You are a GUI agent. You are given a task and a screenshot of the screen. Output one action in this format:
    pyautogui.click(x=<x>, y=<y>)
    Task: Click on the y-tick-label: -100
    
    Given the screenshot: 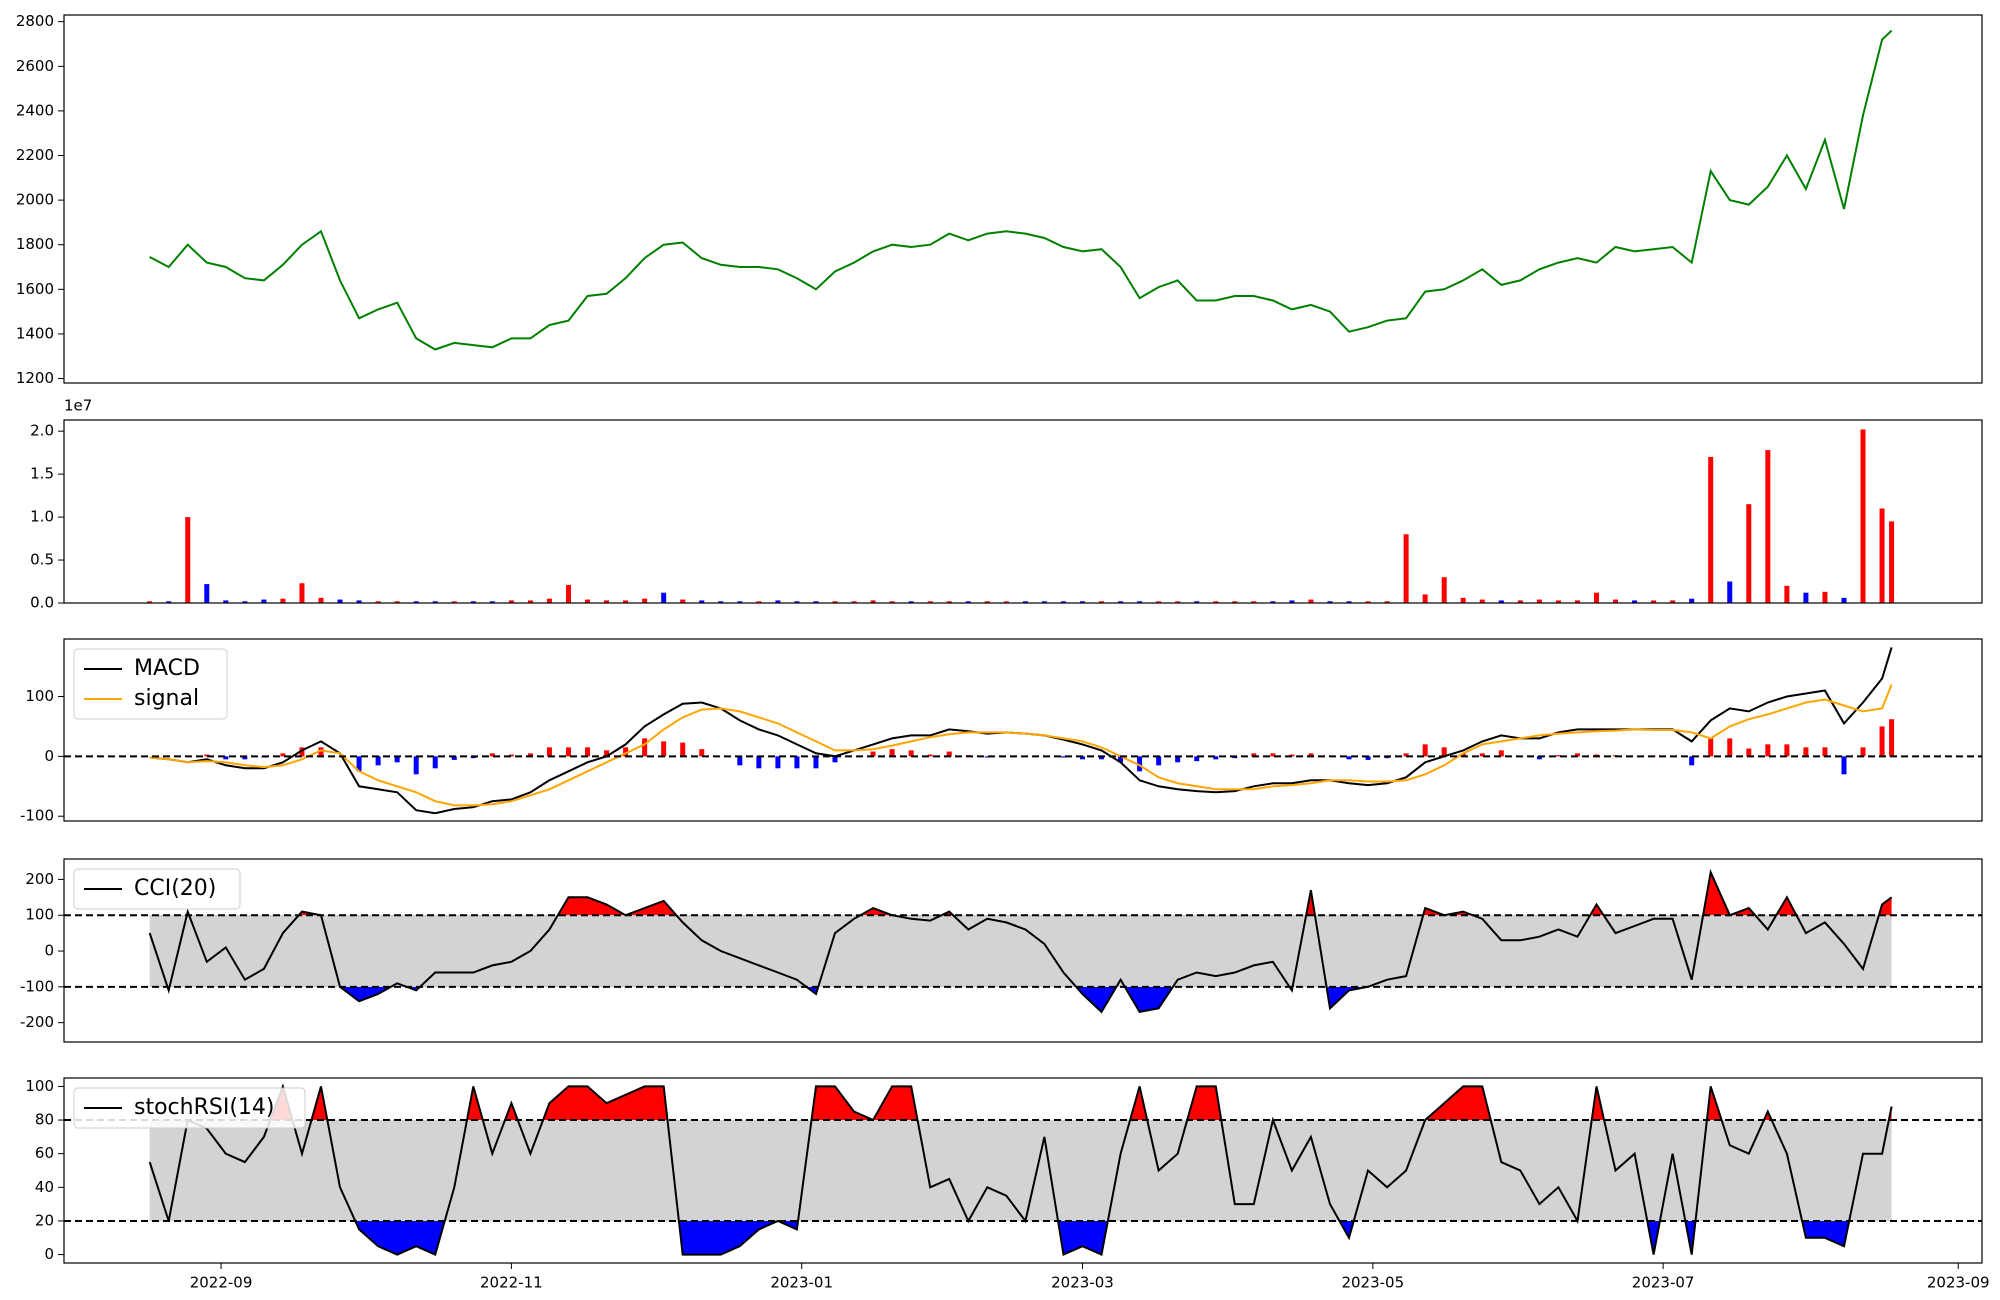 What is the action you would take?
    pyautogui.click(x=37, y=816)
    